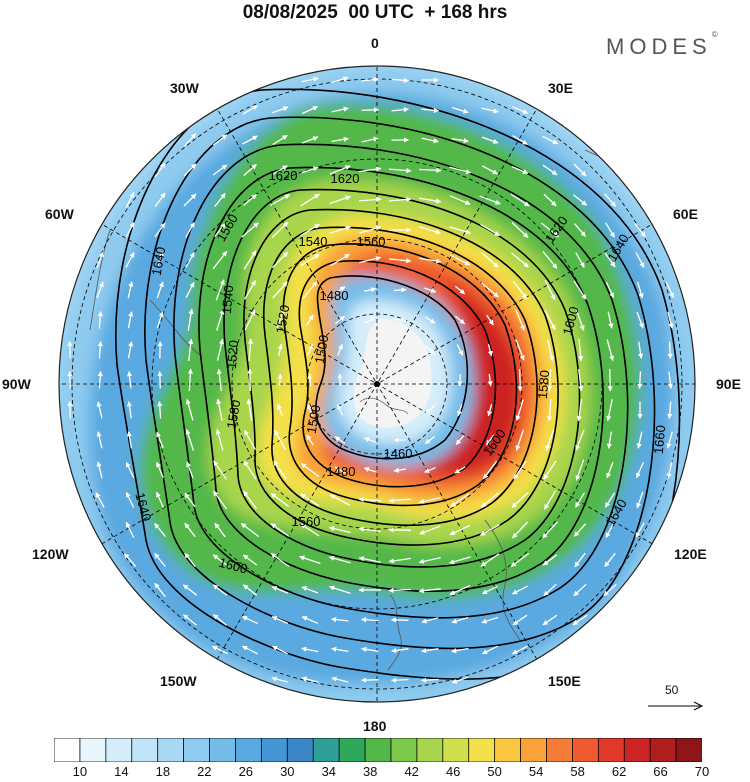 This screenshot has width=750, height=782. What do you see at coordinates (659, 440) in the screenshot?
I see `contour-label: 1660` at bounding box center [659, 440].